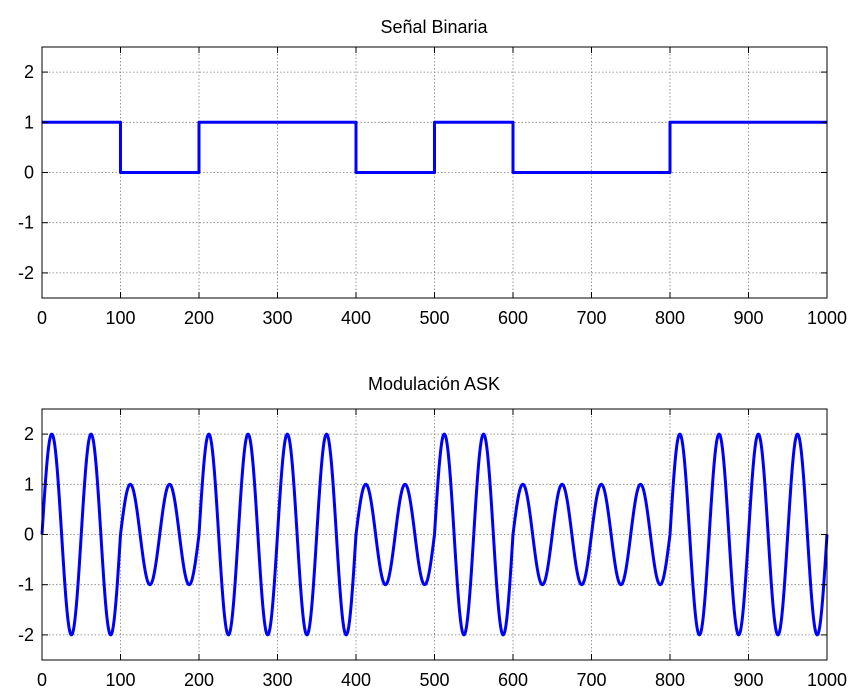  Describe the element at coordinates (434, 384) in the screenshot. I see `ask-modulation-title: Modulación ASK` at that location.